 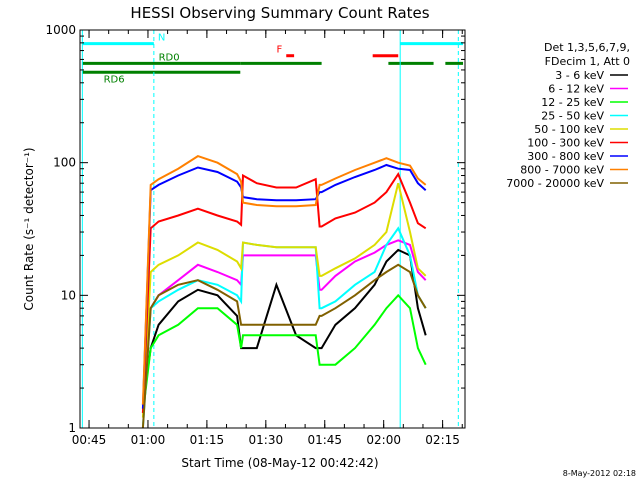 What do you see at coordinates (266, 440) in the screenshot?
I see `x-tick-label: 01:30` at bounding box center [266, 440].